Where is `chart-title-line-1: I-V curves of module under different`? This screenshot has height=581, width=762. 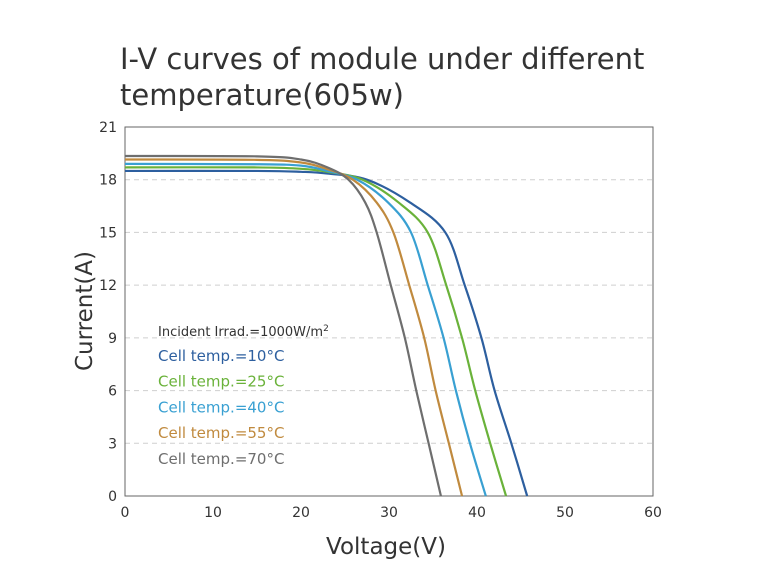
chart-title-line-1: I-V curves of module under different is located at coordinates (382, 59).